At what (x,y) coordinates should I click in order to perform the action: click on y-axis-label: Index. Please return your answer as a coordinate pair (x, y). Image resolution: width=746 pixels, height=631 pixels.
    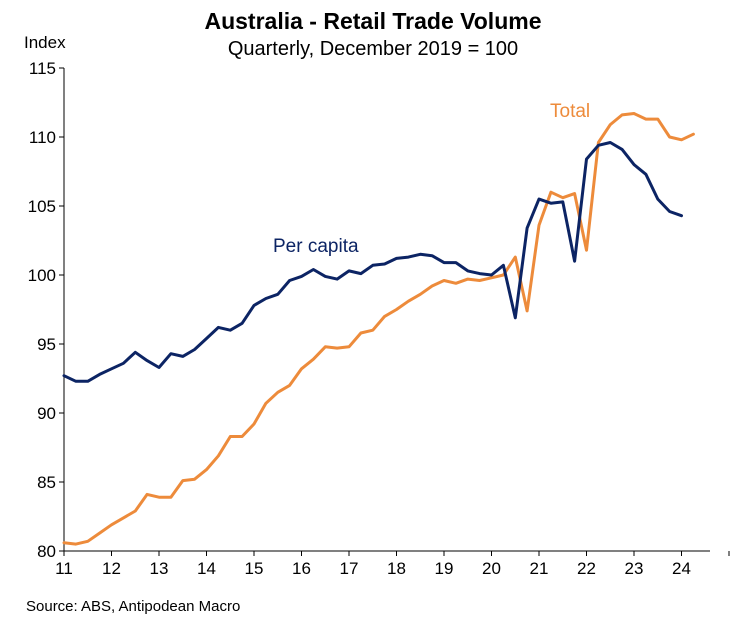
    Looking at the image, I should click on (45, 42).